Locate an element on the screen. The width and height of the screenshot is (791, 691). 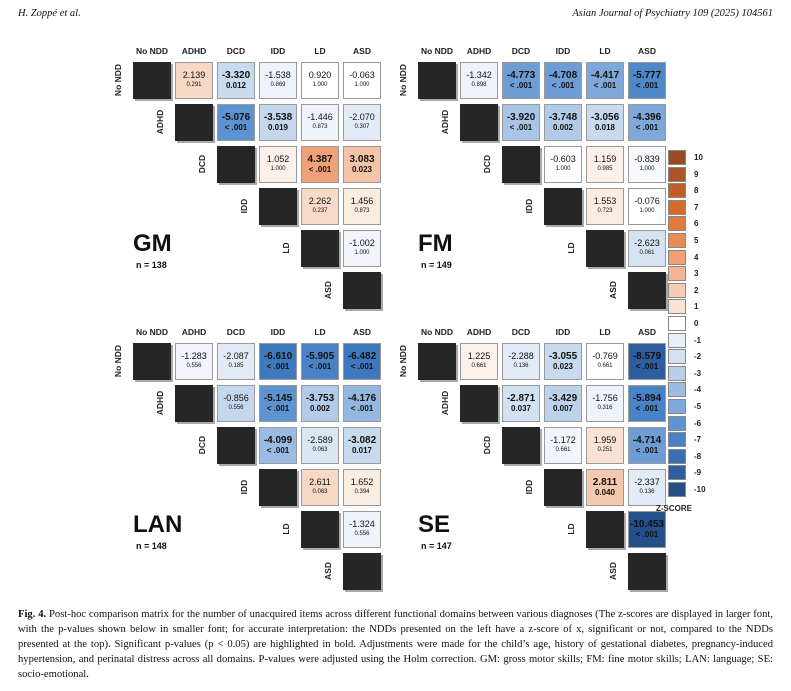
matrix-cell: -0.839 1.000 is located at coordinates (647, 164).